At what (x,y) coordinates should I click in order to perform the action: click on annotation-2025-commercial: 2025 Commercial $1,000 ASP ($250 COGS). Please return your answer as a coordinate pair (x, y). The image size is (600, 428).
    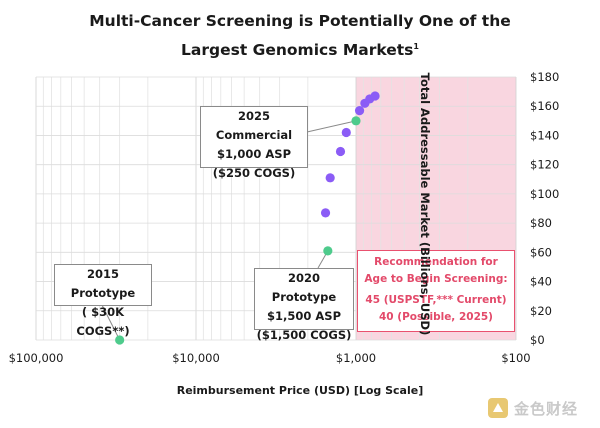
    Looking at the image, I should click on (254, 143).